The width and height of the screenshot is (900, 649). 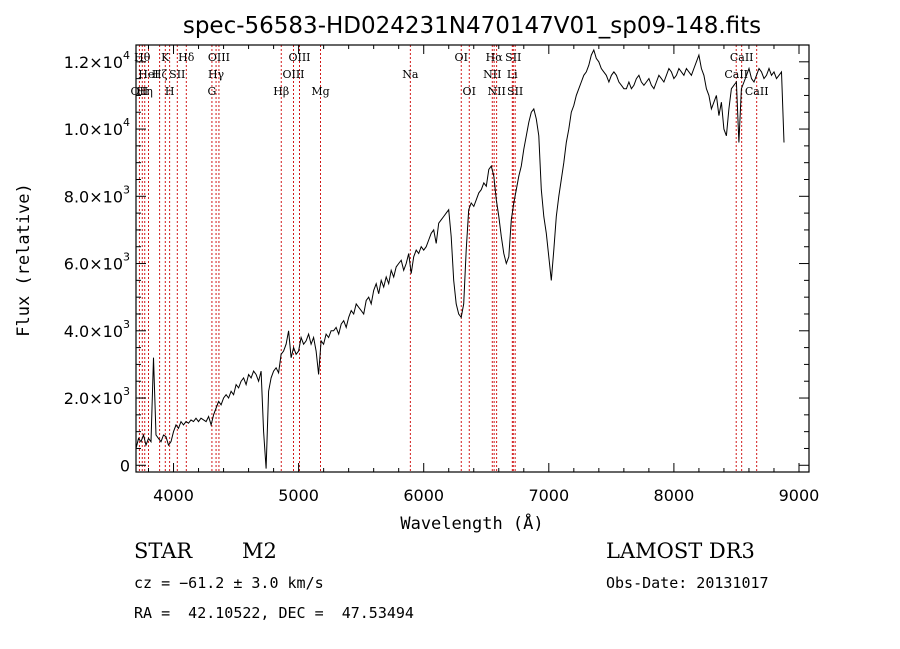 I want to click on ra-dec-coordinates: RA = 42.10522, DEC = 47.53494, so click(x=274, y=613).